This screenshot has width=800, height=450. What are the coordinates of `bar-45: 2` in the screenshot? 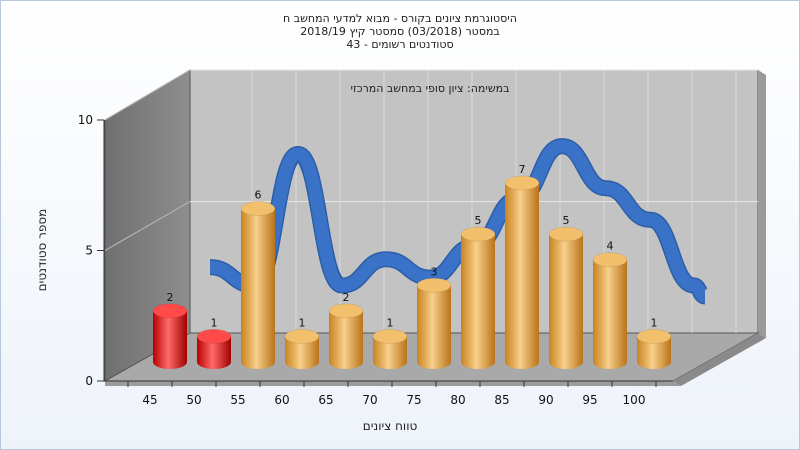 It's located at (170, 330).